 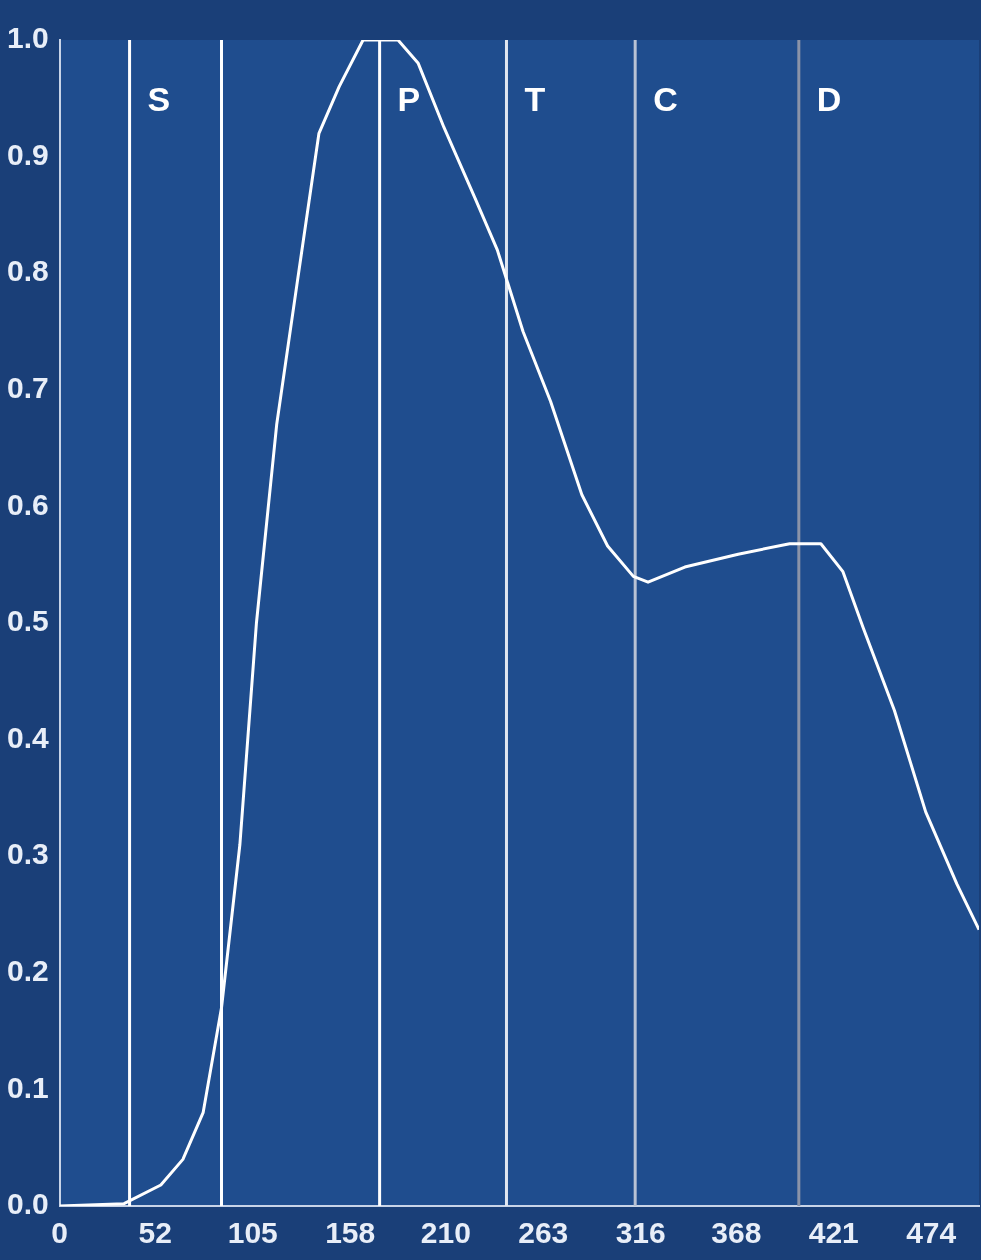 What do you see at coordinates (27, 154) in the screenshot?
I see `y-tick-label: 0.9` at bounding box center [27, 154].